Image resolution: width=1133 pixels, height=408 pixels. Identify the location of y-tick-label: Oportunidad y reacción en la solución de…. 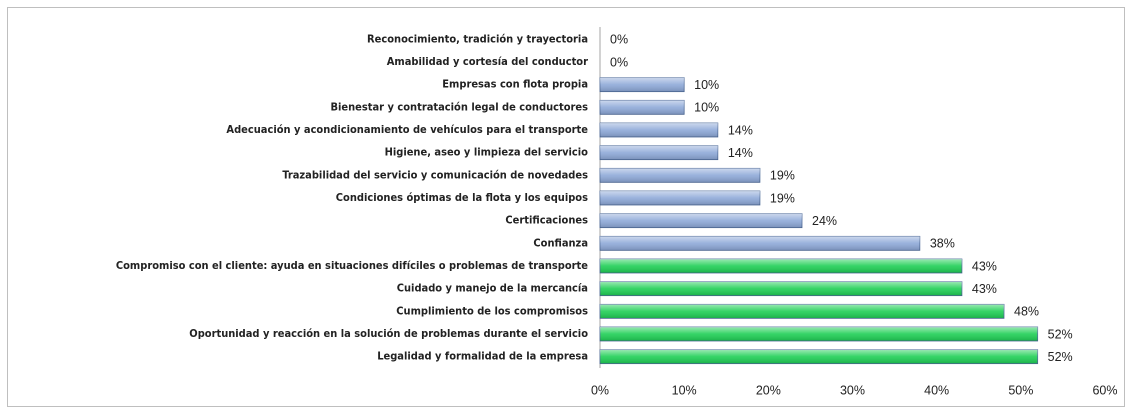
(388, 333).